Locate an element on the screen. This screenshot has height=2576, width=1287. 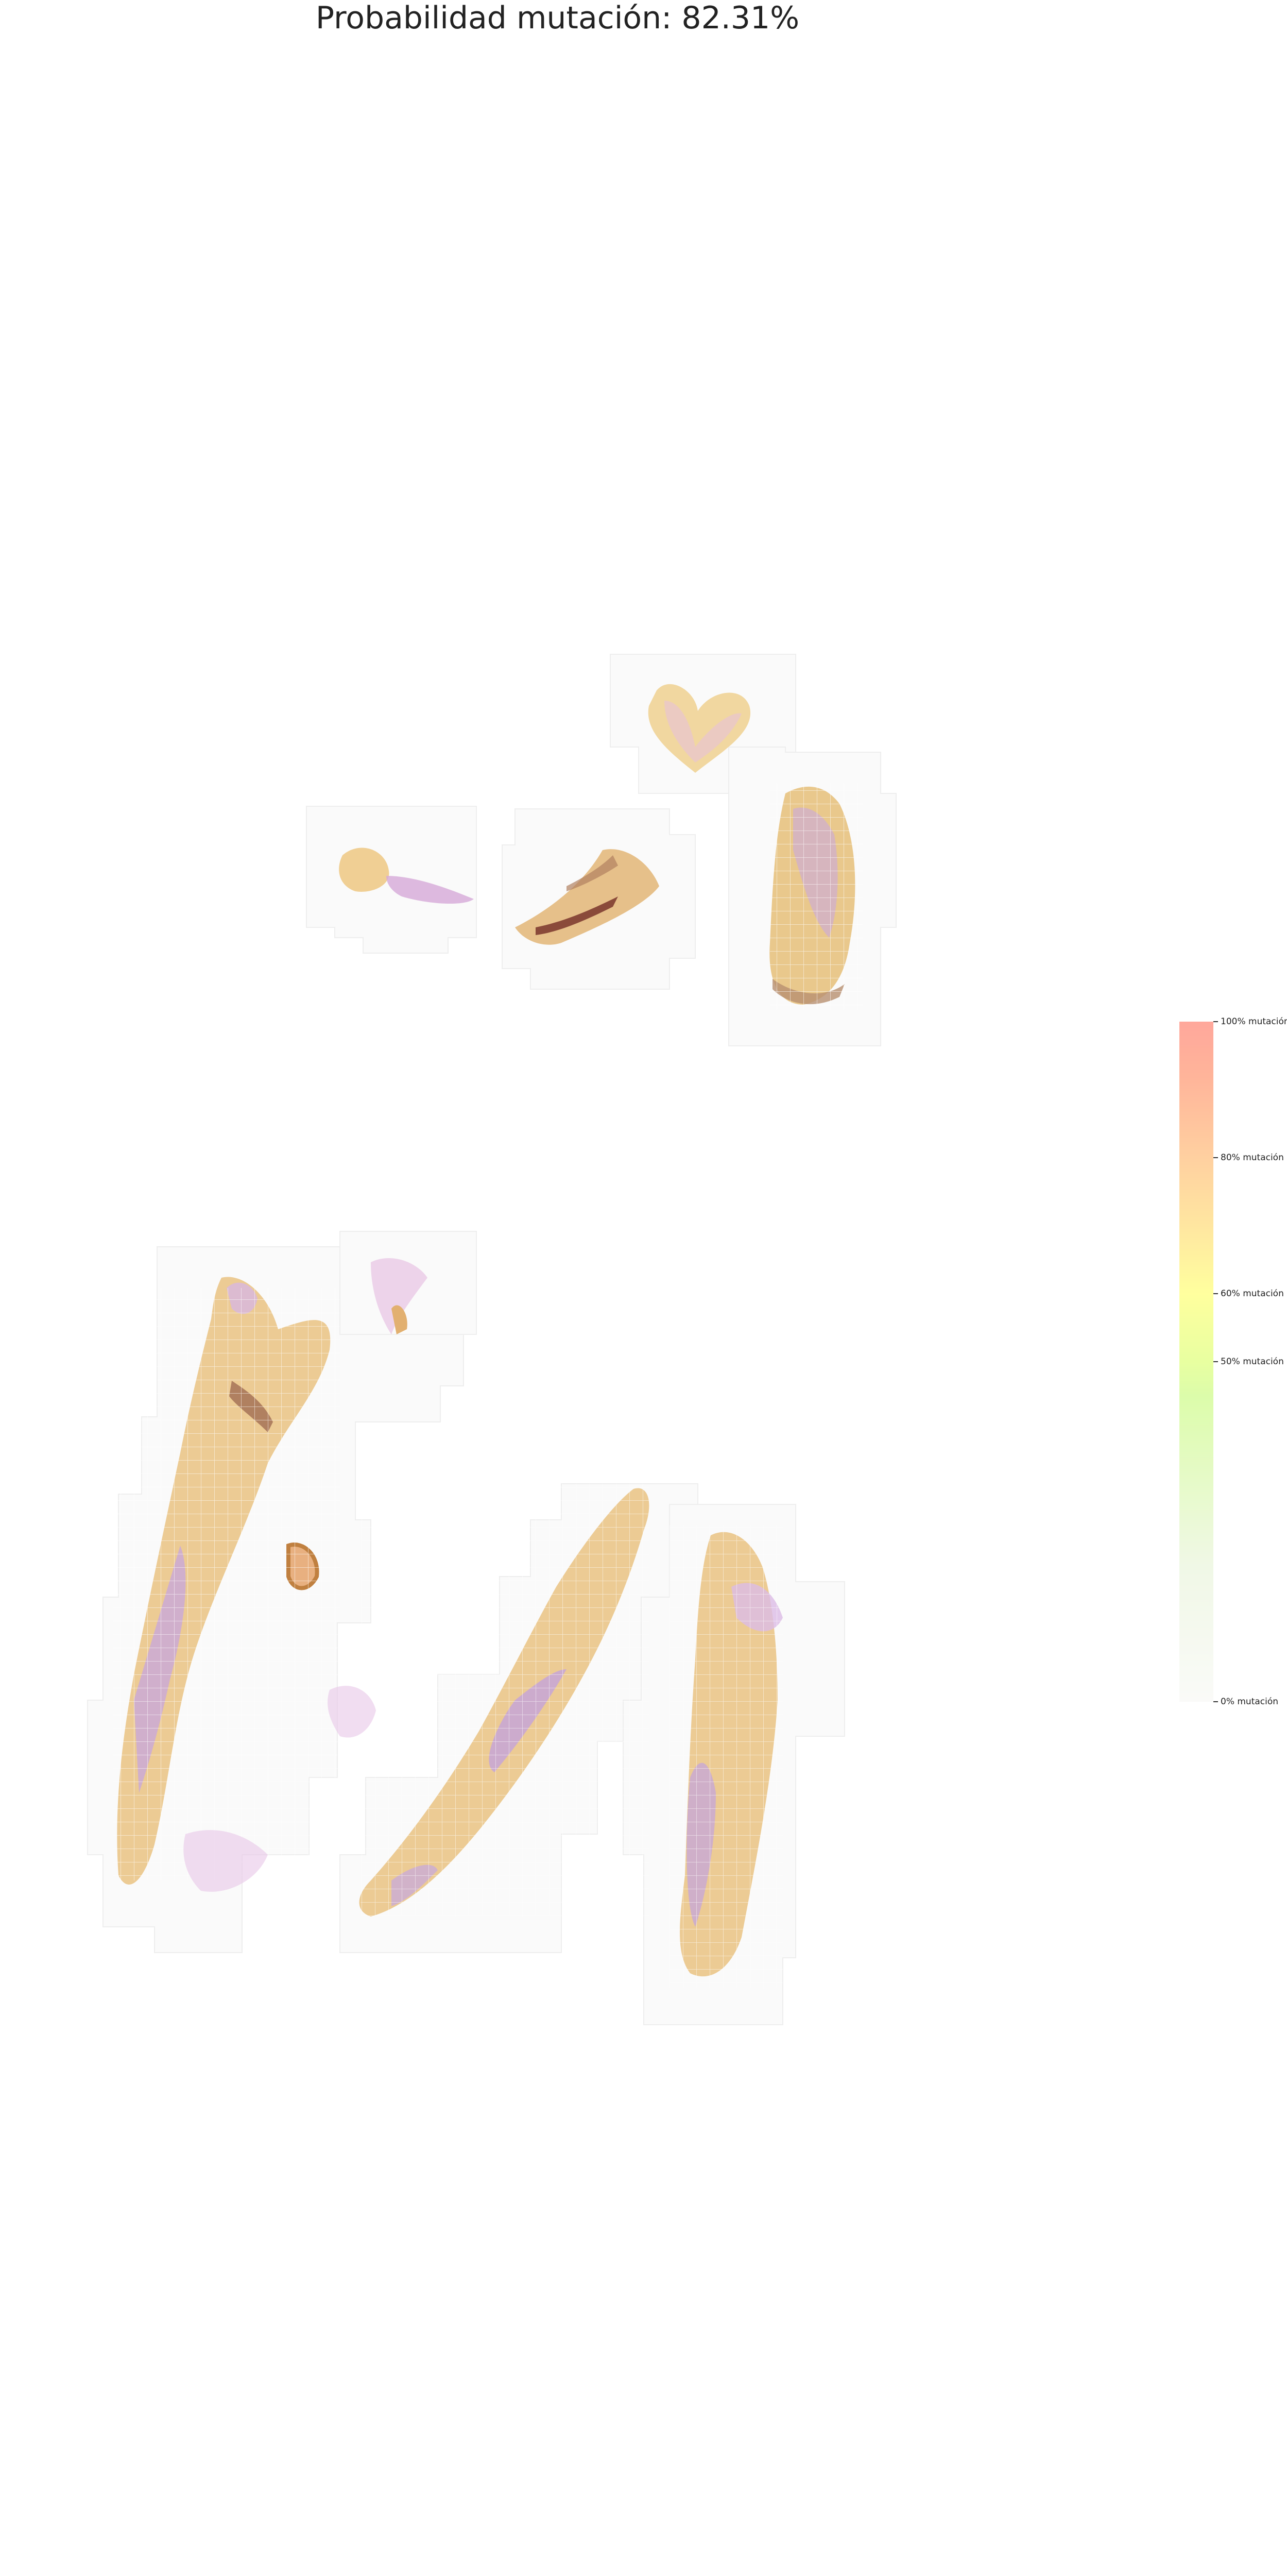
tissue-fragment-middle-diagonal is located at coordinates (504, 1700).